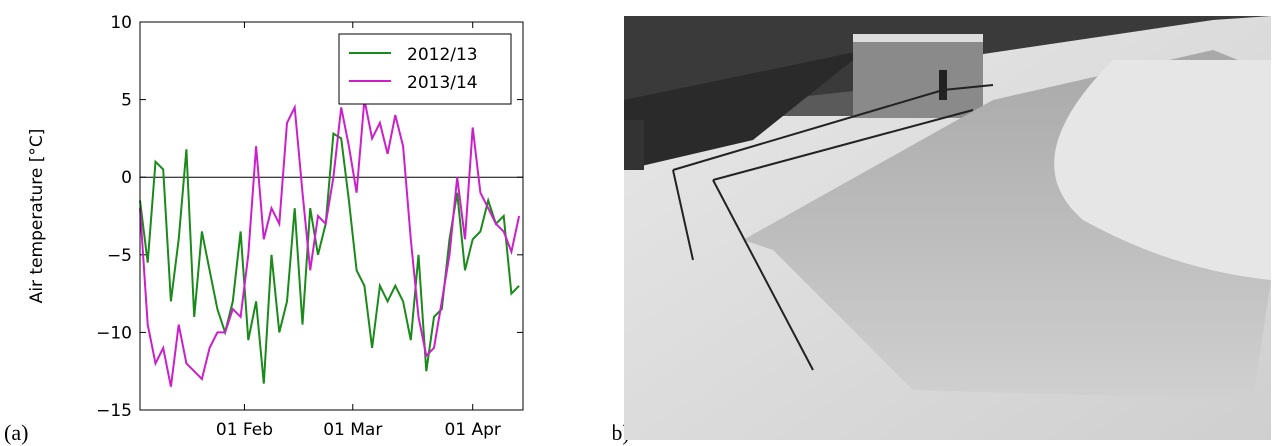 This screenshot has height=446, width=1273. What do you see at coordinates (114, 333) in the screenshot?
I see `y-tick-label: −10` at bounding box center [114, 333].